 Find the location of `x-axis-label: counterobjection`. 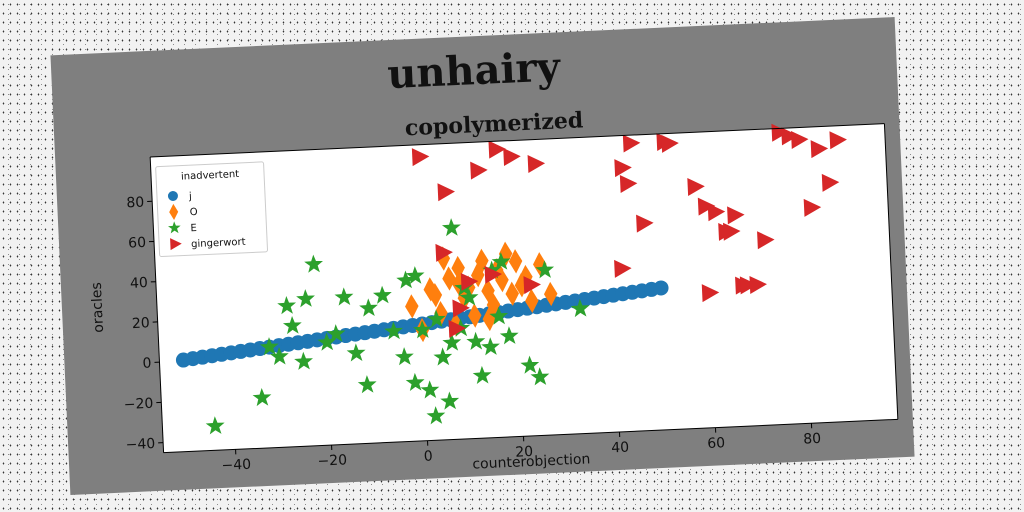

x-axis-label: counterobjection is located at coordinates (531, 461).